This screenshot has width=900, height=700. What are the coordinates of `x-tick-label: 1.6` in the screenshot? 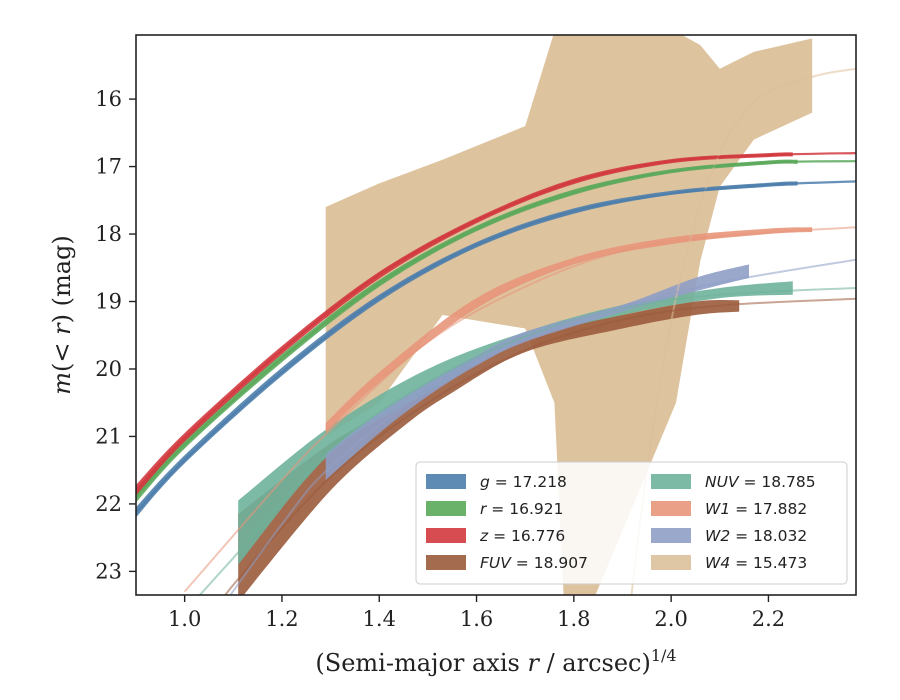 It's located at (476, 619).